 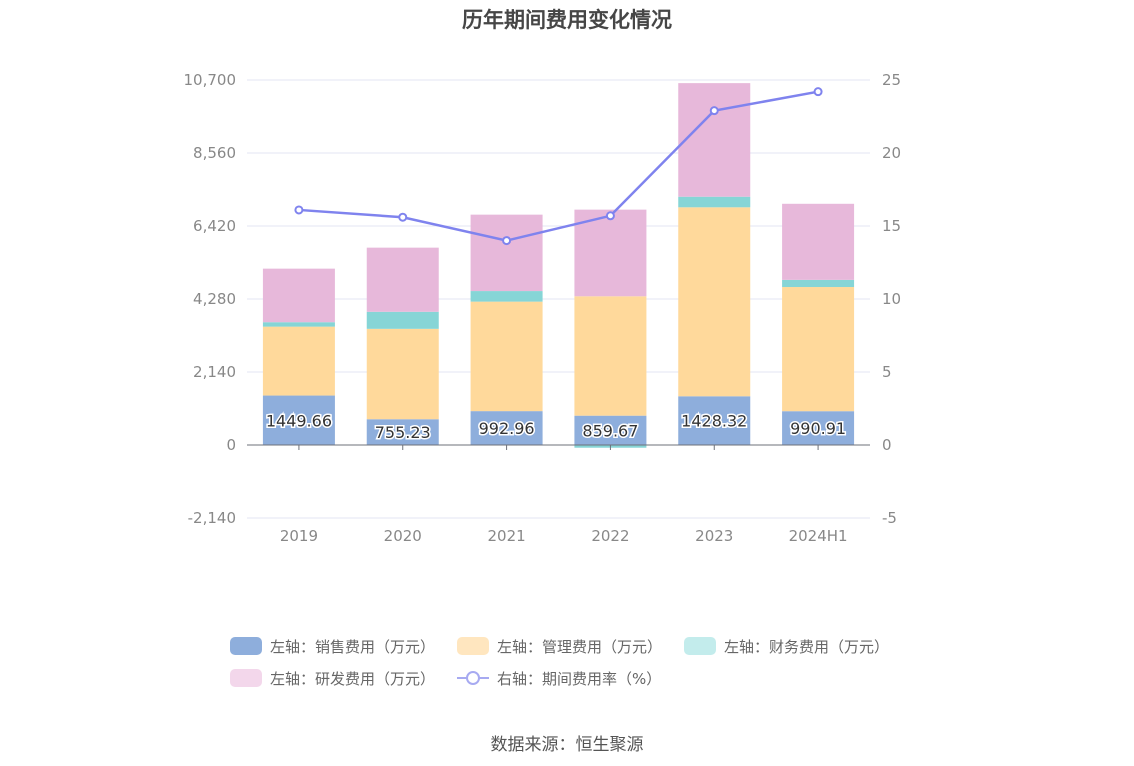 I want to click on left-axis-tick-label: 6,420, so click(x=214, y=226).